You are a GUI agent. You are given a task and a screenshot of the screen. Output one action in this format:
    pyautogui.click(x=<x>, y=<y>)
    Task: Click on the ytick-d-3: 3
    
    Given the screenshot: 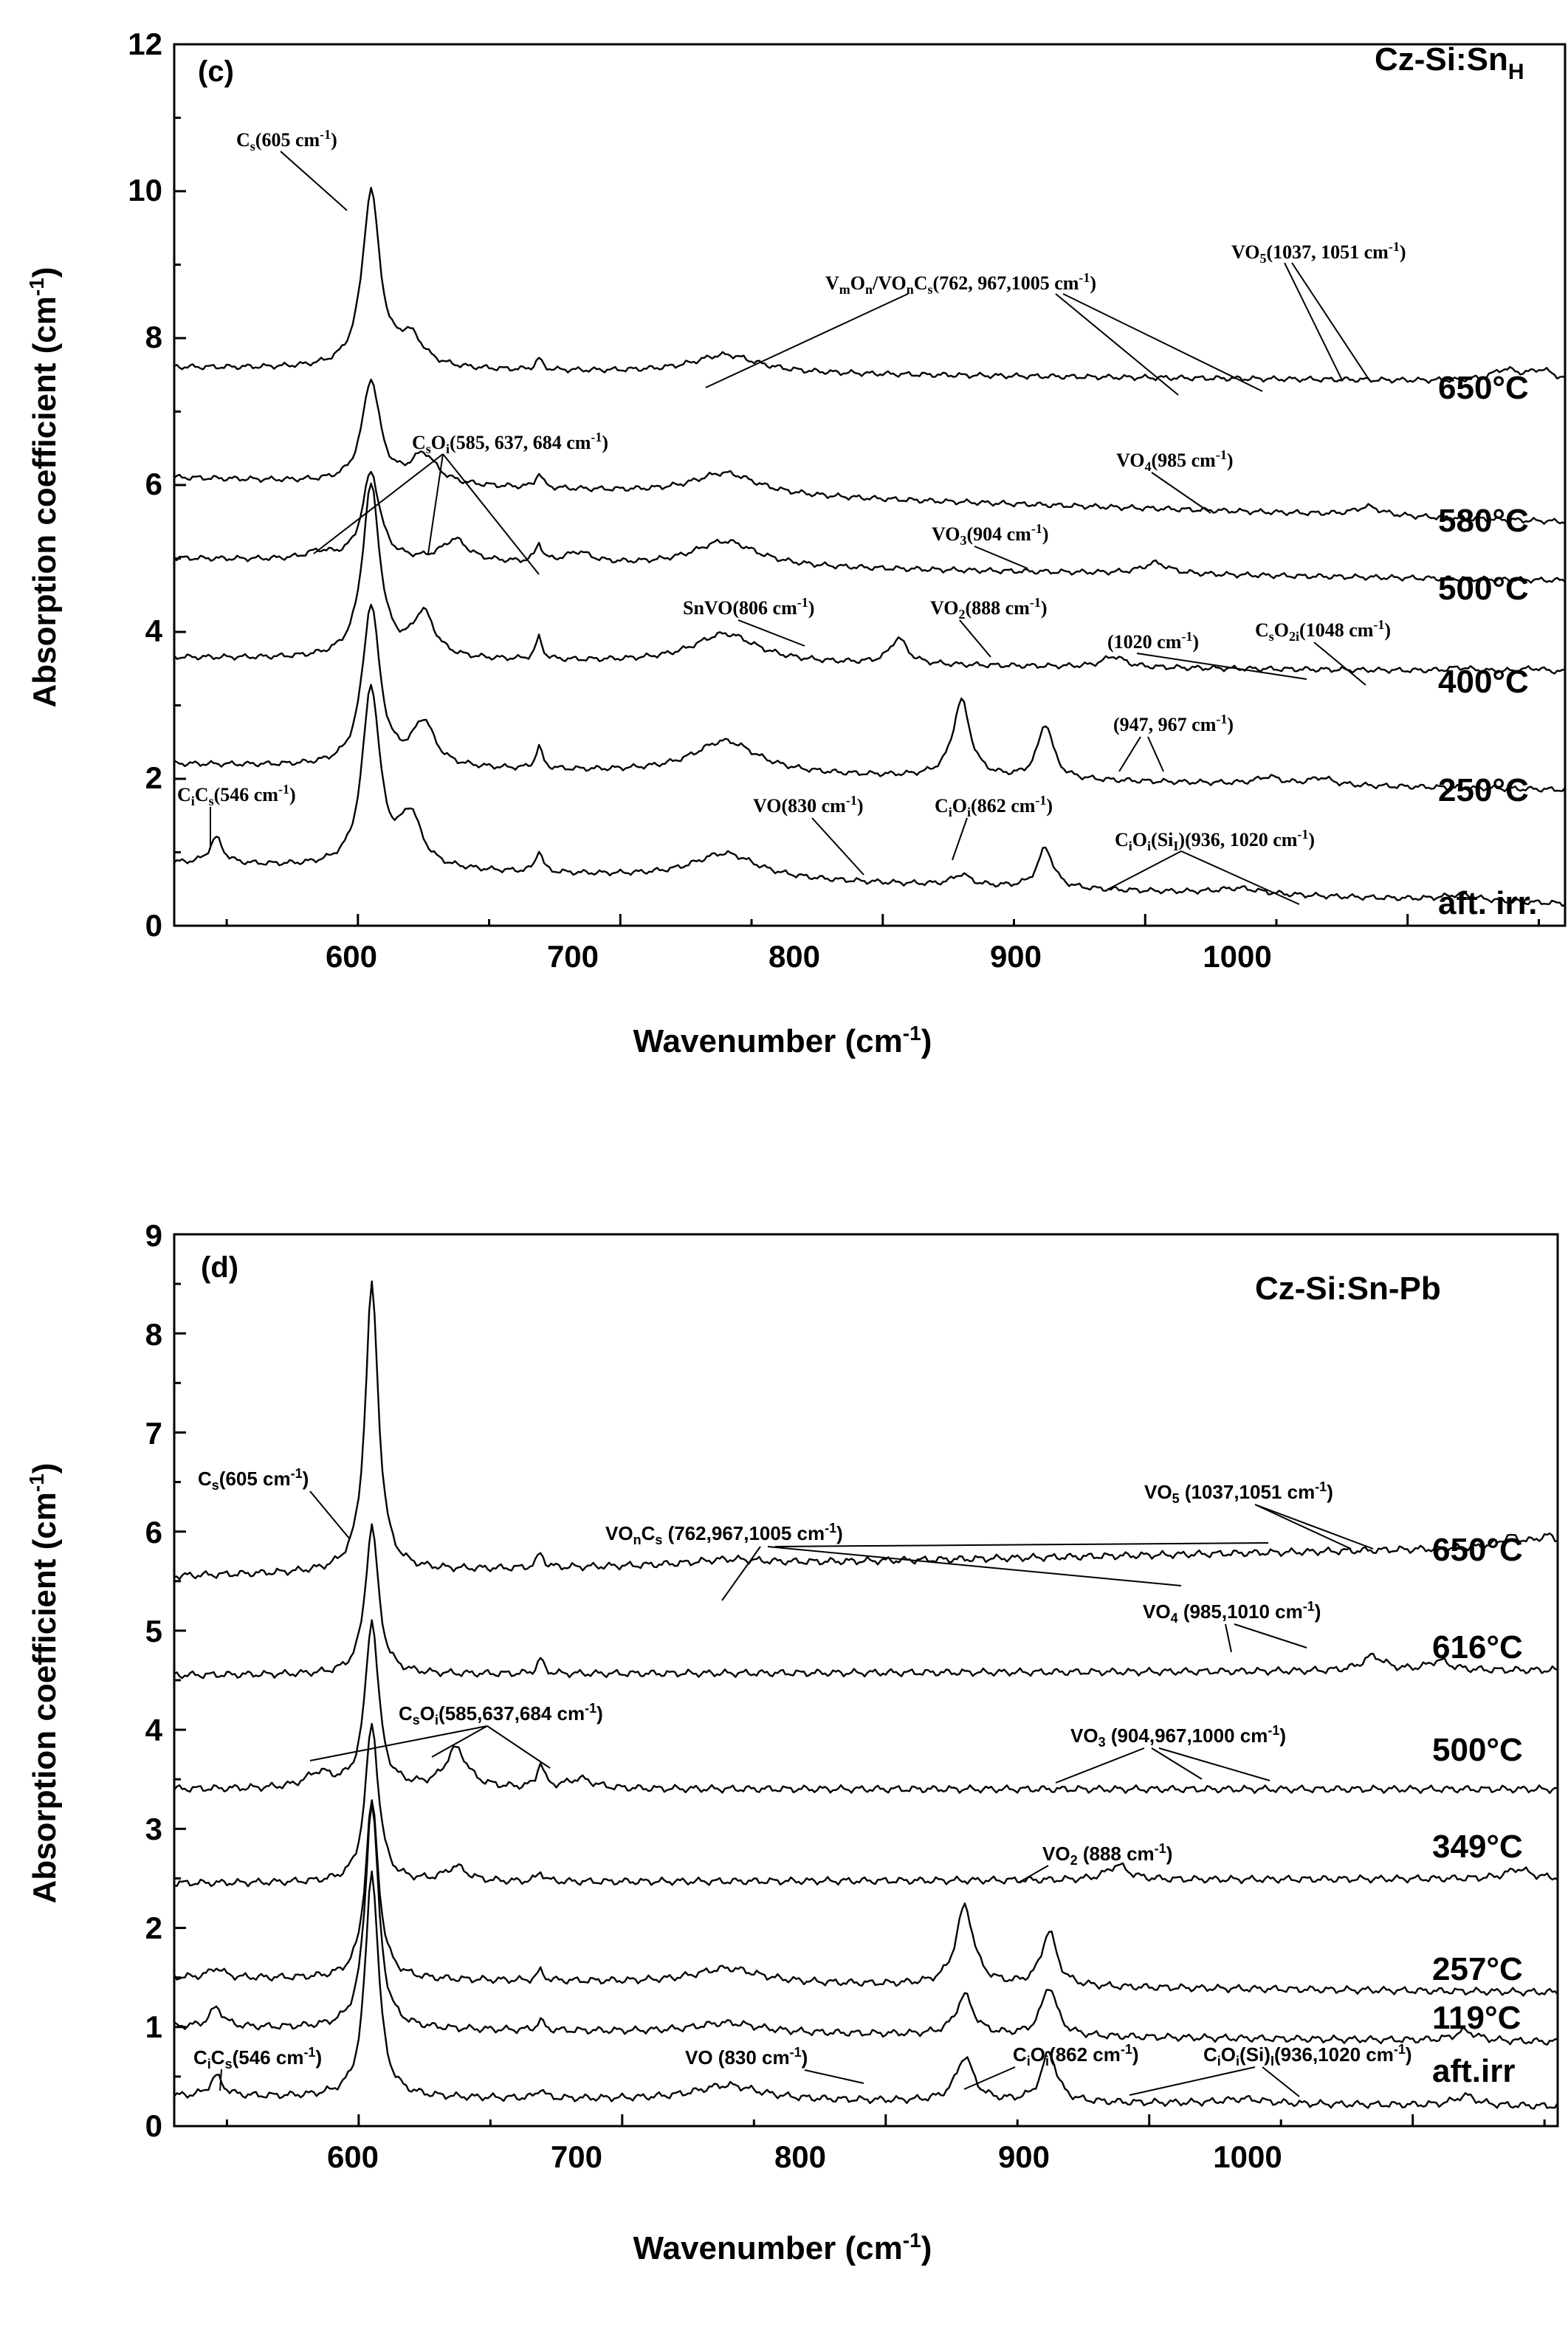 What is the action you would take?
    pyautogui.click(x=153, y=1829)
    